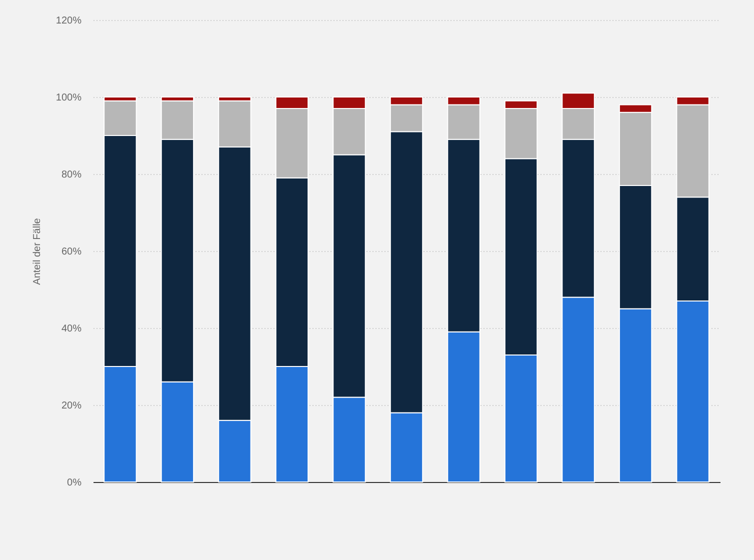 The width and height of the screenshot is (754, 560). I want to click on y-tick-label: 0%, so click(74, 483).